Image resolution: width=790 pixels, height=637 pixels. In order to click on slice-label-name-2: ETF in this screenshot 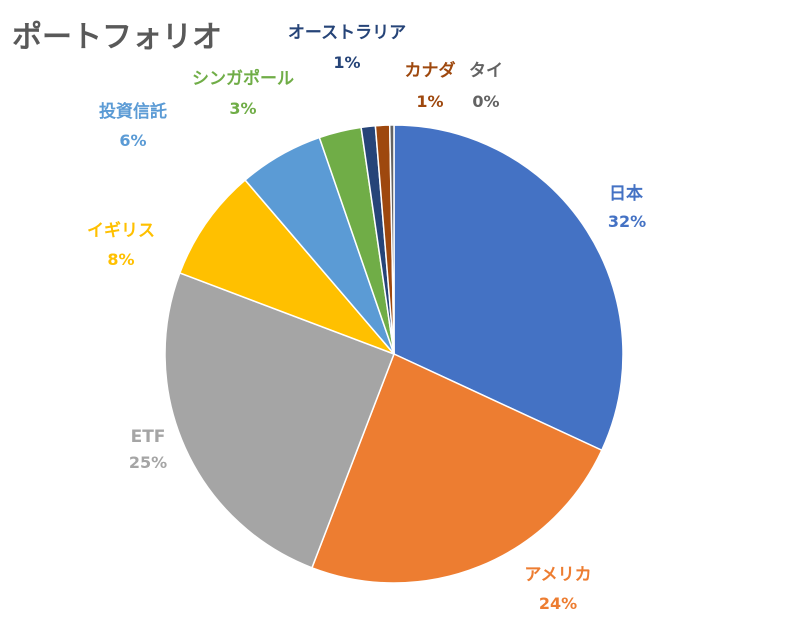, I will do `click(148, 437)`.